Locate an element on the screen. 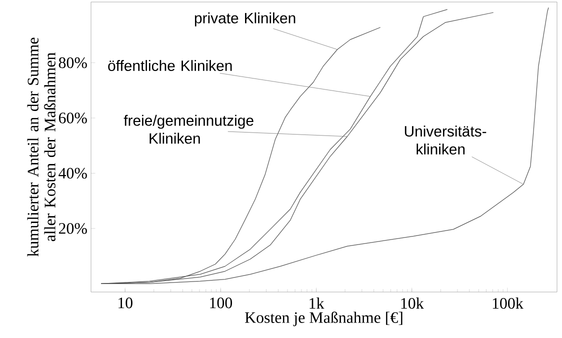 The width and height of the screenshot is (562, 338). x-tick-label: 100 is located at coordinates (221, 303).